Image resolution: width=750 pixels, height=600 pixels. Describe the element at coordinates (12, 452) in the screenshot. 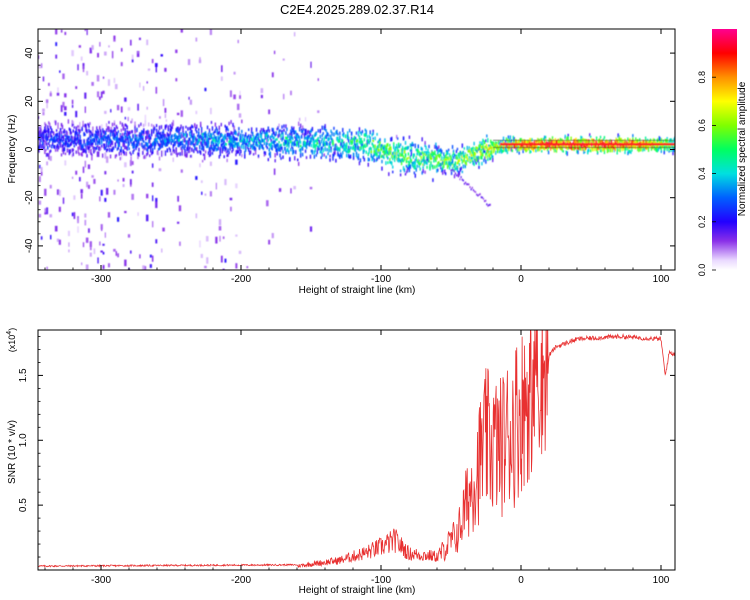

I see `snr-ylabel: SNR (10 * v/v)` at that location.